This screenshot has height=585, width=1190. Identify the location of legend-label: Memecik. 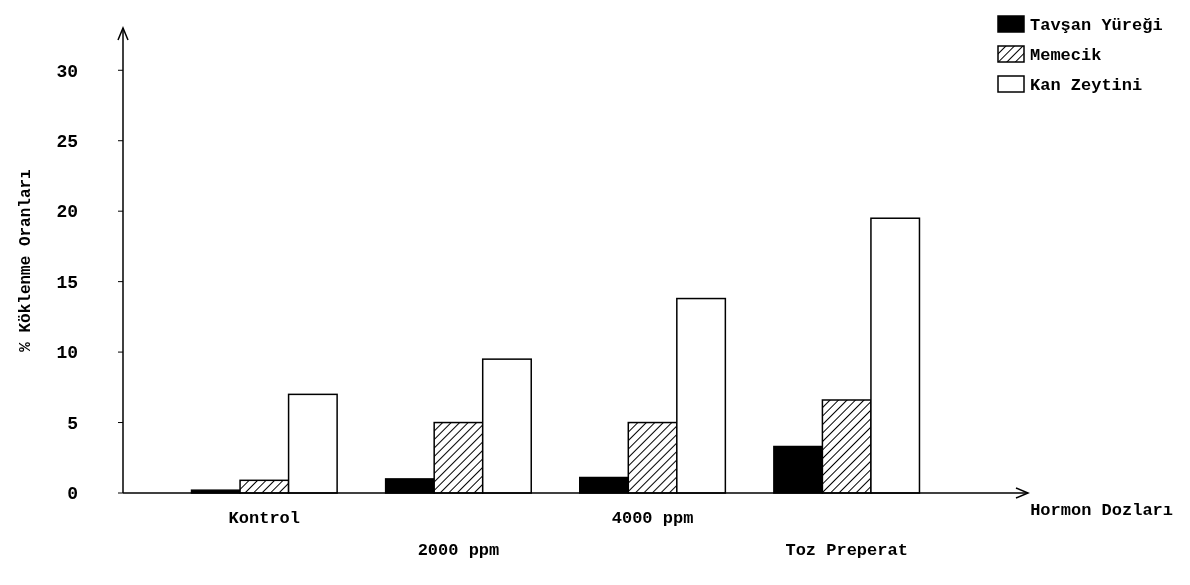
(1066, 55).